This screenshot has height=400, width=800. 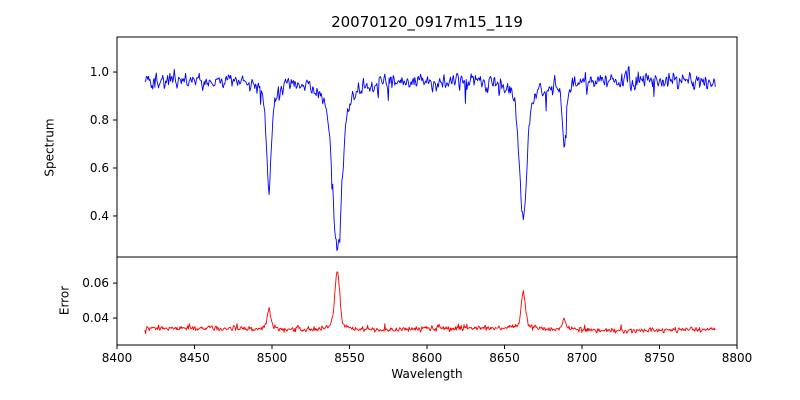 What do you see at coordinates (349, 358) in the screenshot?
I see `x-tick-label: 8550` at bounding box center [349, 358].